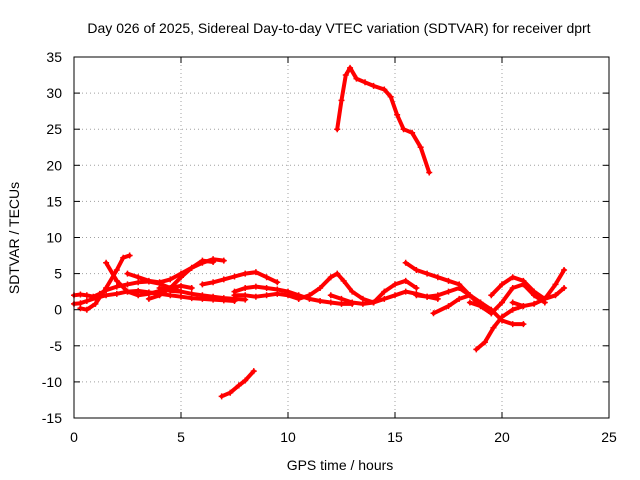 The image size is (640, 480). I want to click on y-tick-label: 20, so click(54, 165).